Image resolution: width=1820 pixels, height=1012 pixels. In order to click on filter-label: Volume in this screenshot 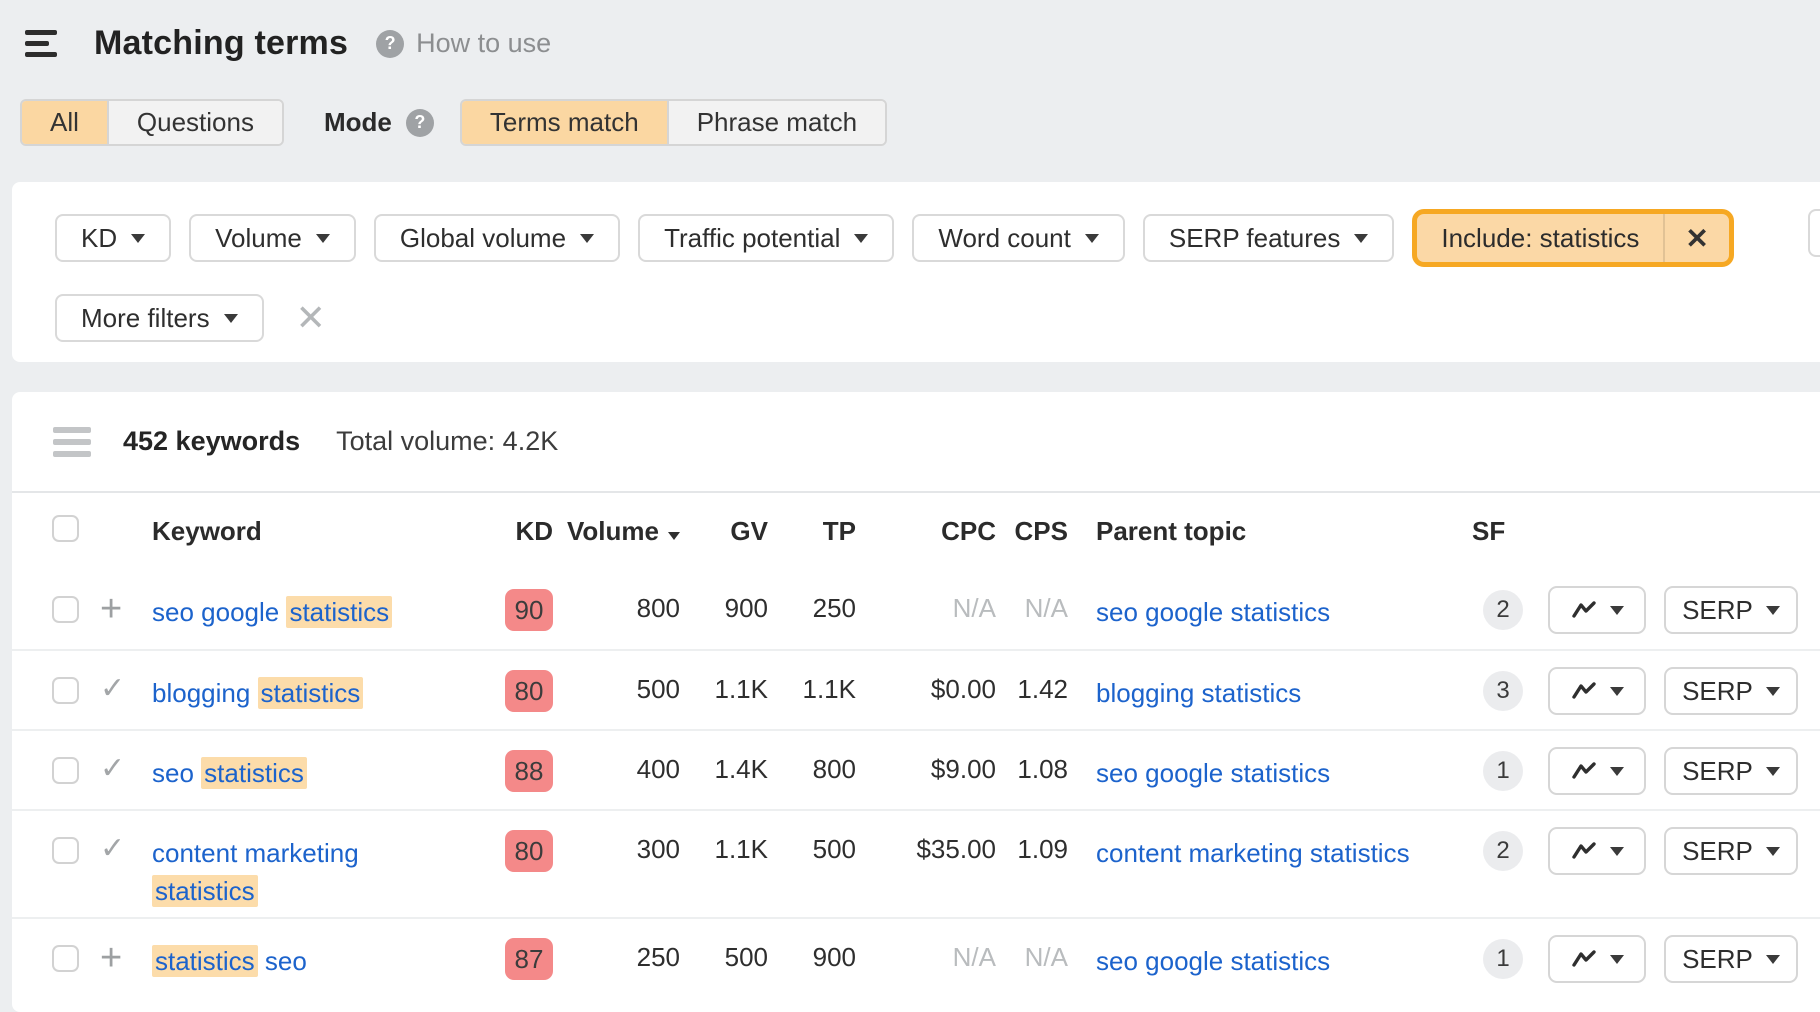, I will do `click(258, 237)`.